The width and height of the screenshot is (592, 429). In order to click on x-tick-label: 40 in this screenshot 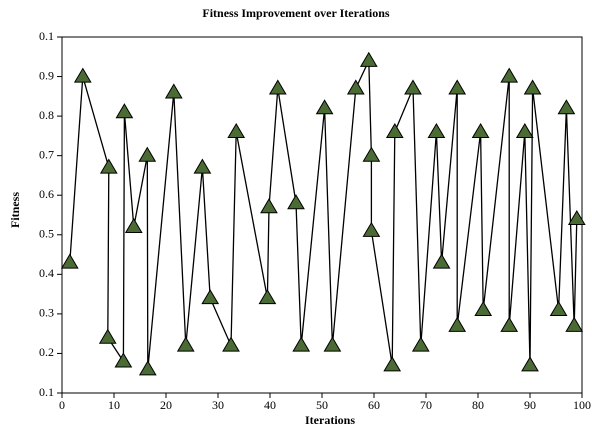, I will do `click(270, 405)`.